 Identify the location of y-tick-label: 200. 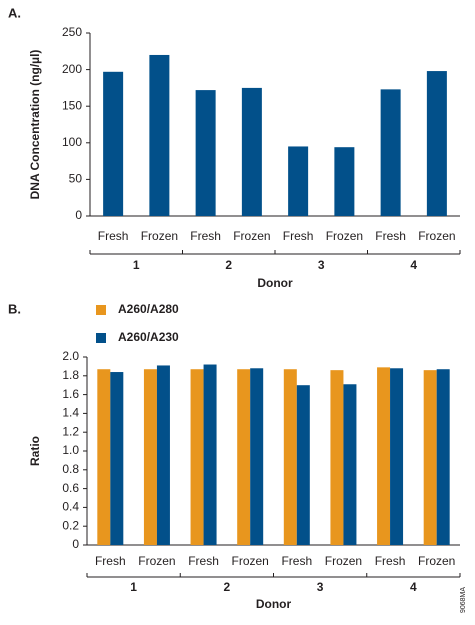
(72, 69).